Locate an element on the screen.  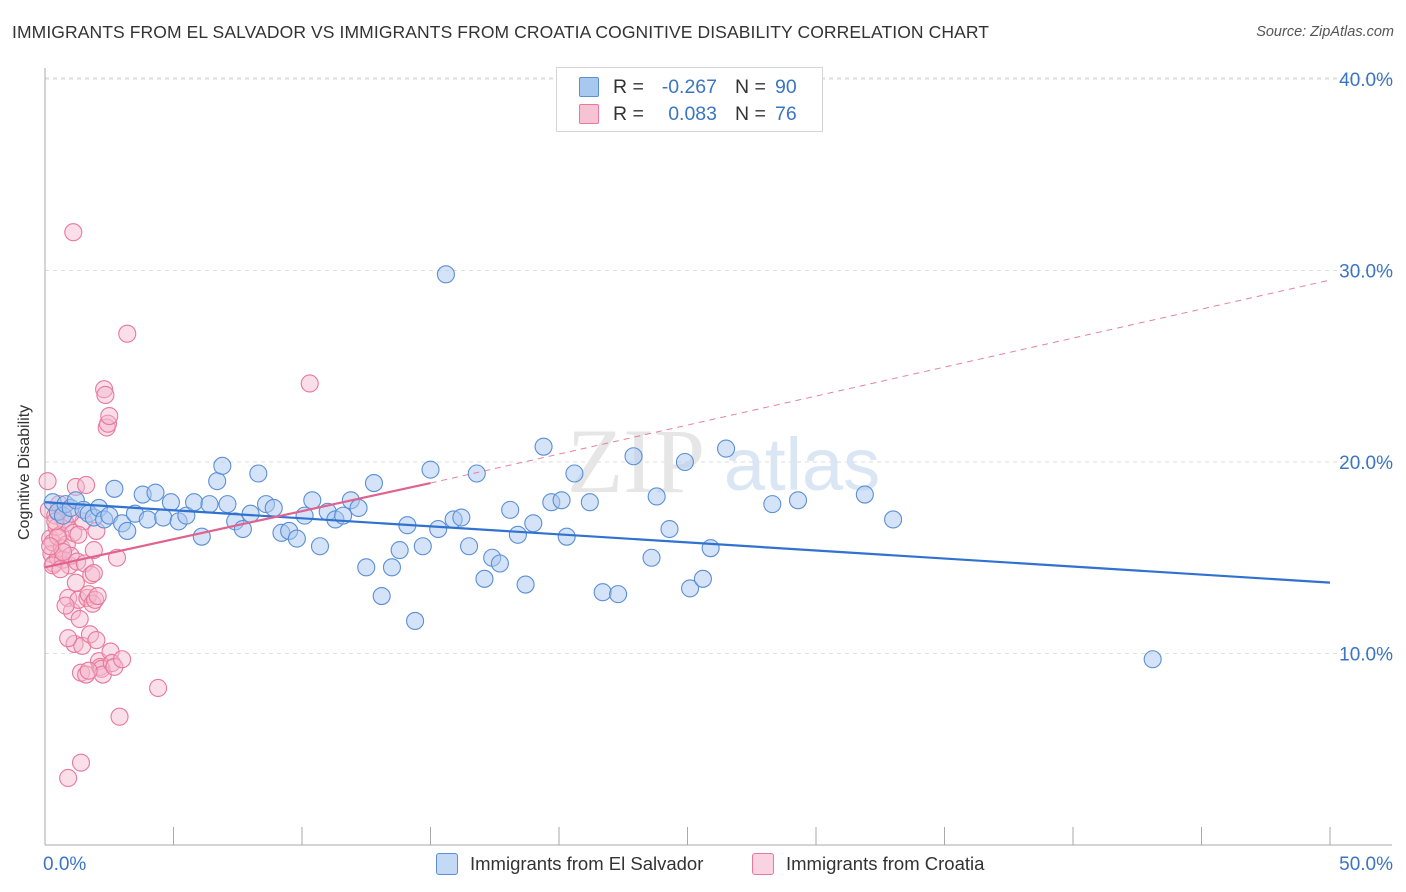
y-tick-label: 10.0% is located at coordinates (1366, 655).